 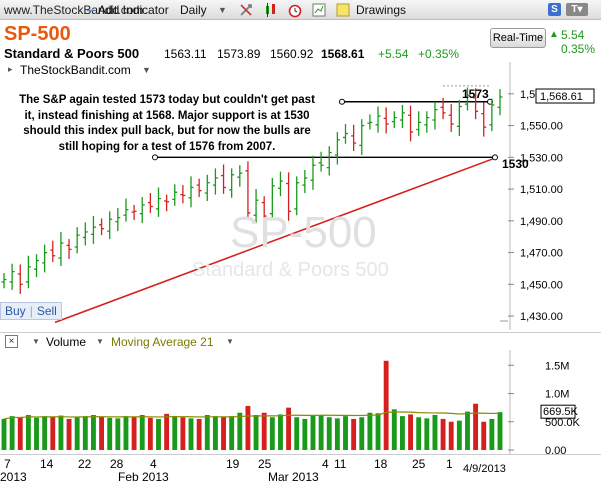 What do you see at coordinates (577, 9) in the screenshot?
I see `brand-t-icon: T▾` at bounding box center [577, 9].